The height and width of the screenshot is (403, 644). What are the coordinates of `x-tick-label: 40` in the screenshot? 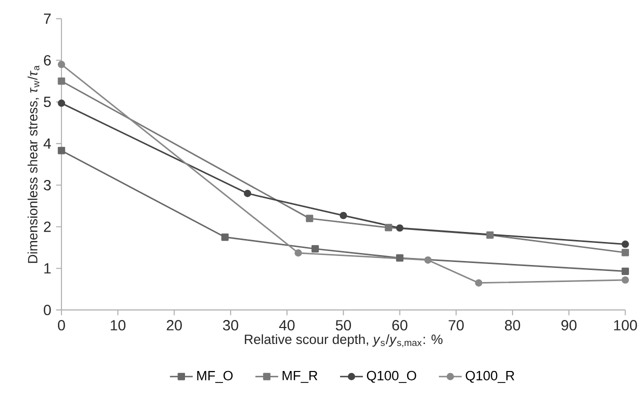 It's located at (287, 325).